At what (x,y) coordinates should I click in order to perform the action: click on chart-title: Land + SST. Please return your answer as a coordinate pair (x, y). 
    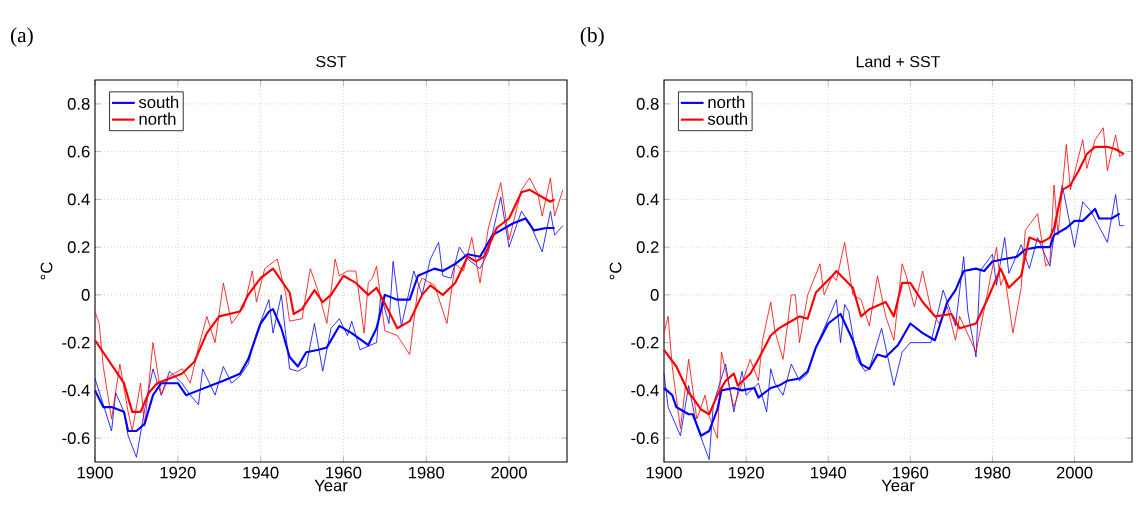
    Looking at the image, I should click on (898, 61).